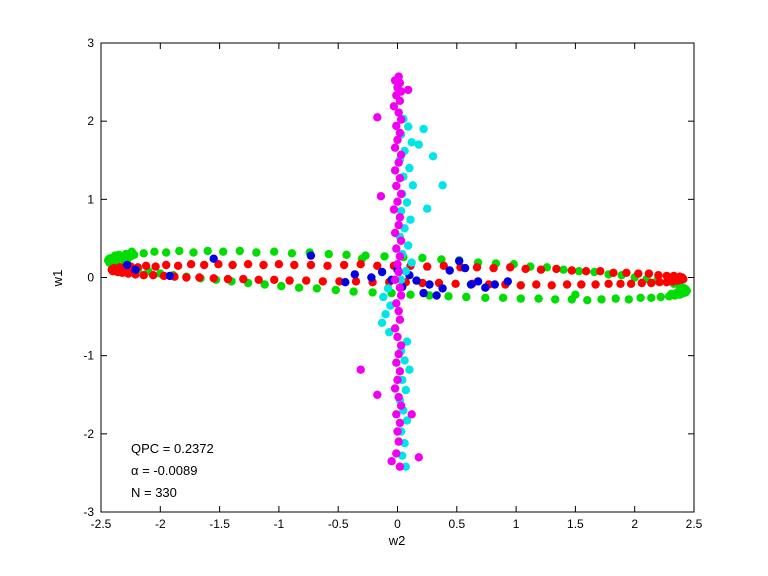 The image size is (768, 576). What do you see at coordinates (219, 524) in the screenshot?
I see `x-tick-label: -1.5` at bounding box center [219, 524].